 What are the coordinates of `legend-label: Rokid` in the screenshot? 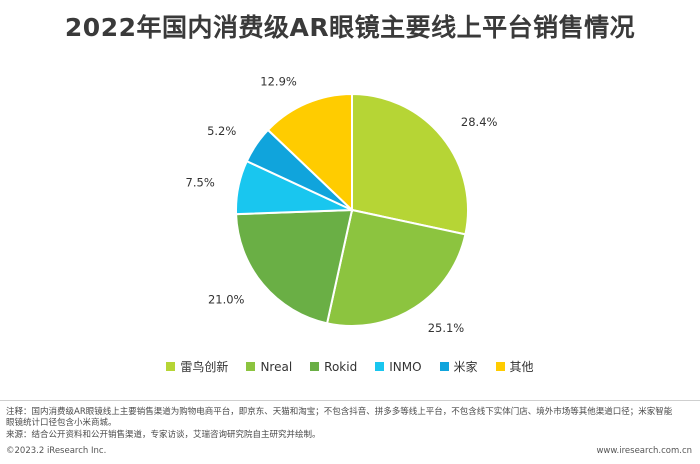 It's located at (341, 366).